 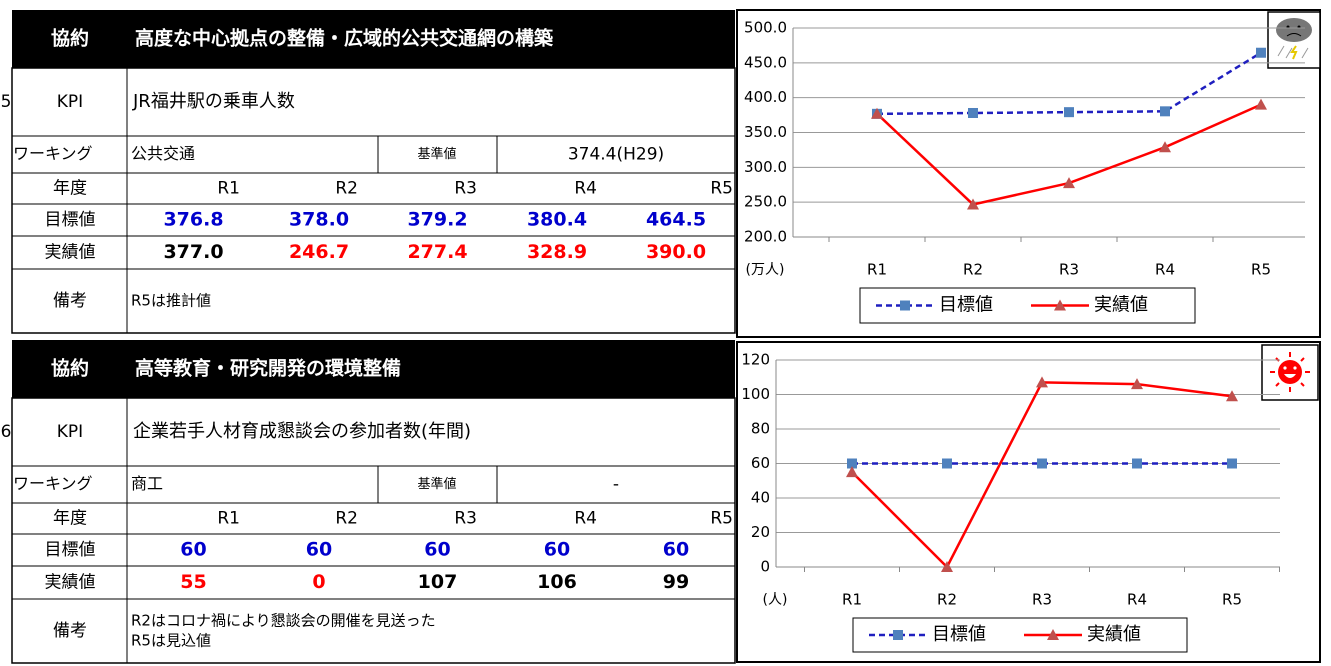 I want to click on unit-label: (万人), so click(x=765, y=270).